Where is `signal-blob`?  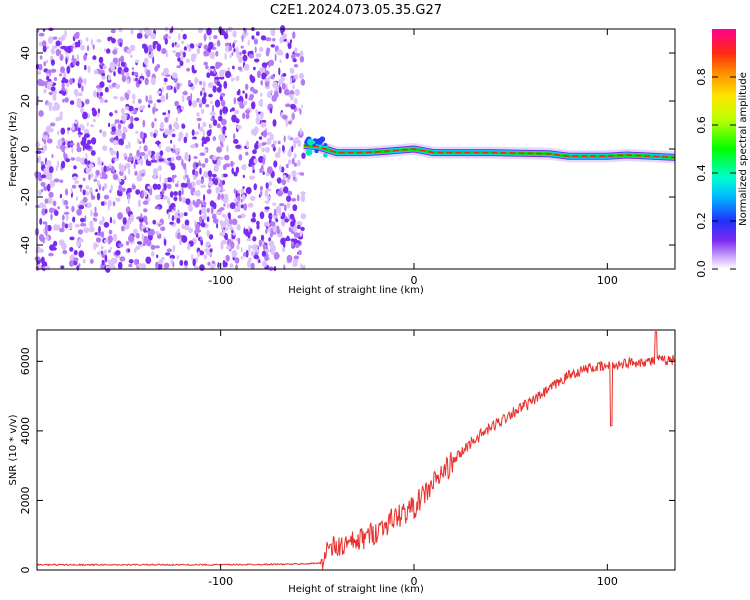
signal-blob is located at coordinates (309, 152).